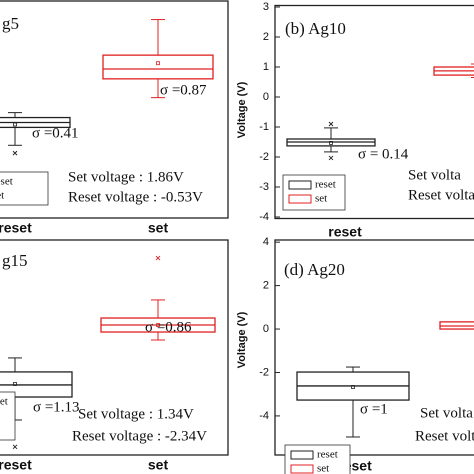 Image resolution: width=474 pixels, height=474 pixels. Describe the element at coordinates (139, 436) in the screenshot. I see `annotation: Reset voltage : -2.34V` at that location.